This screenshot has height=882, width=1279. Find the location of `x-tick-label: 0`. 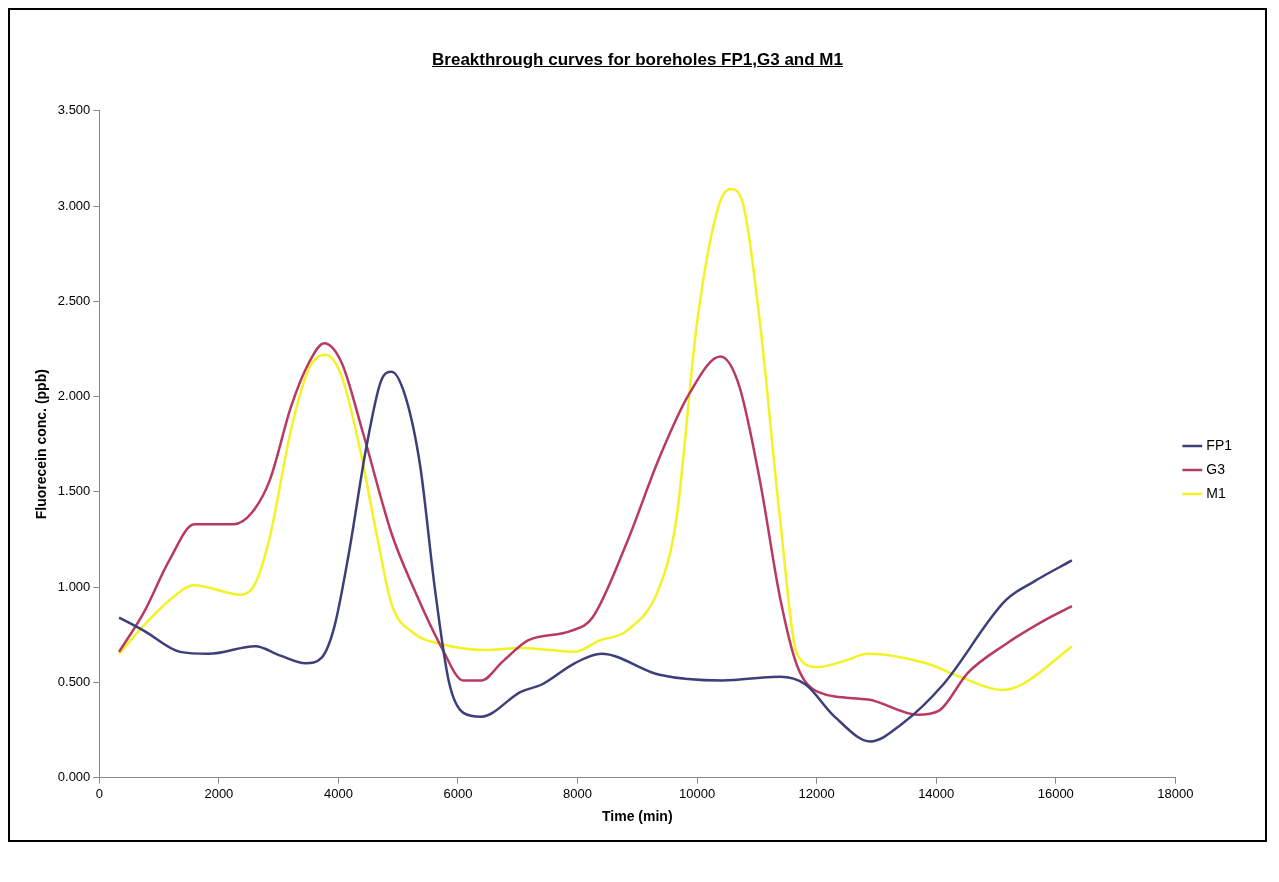

x-tick-label: 0 is located at coordinates (99, 793).